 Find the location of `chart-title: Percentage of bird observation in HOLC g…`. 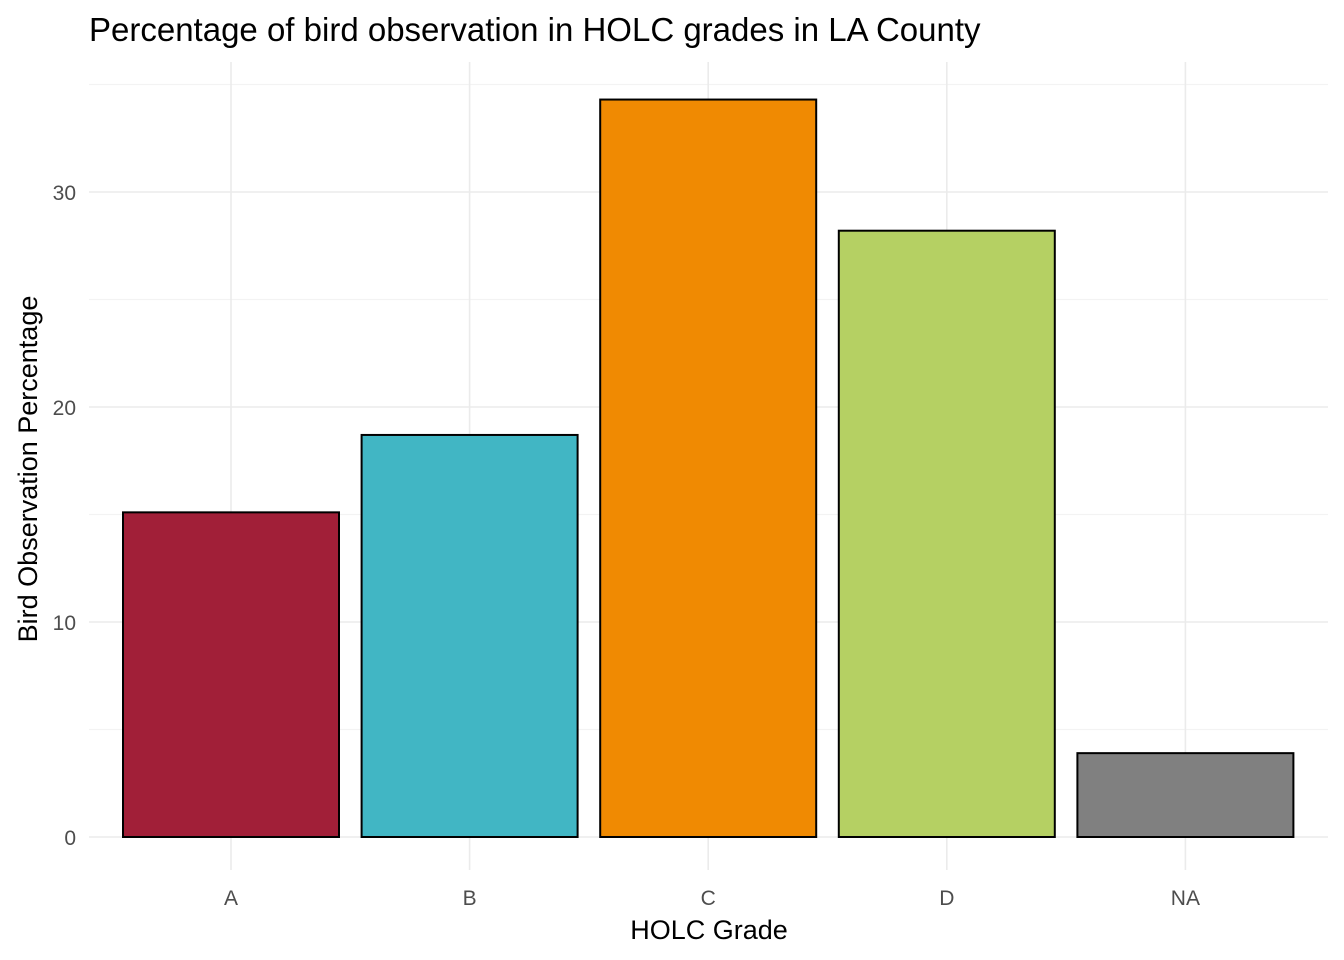

chart-title: Percentage of bird observation in HOLC g… is located at coordinates (535, 29).